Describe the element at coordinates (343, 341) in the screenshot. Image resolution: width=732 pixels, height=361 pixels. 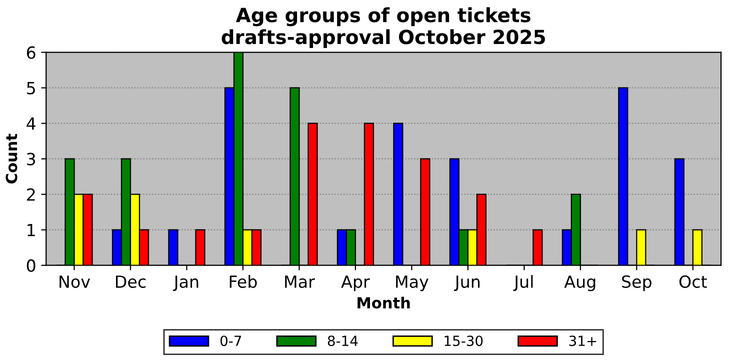
I see `legend-label: 8-14` at that location.